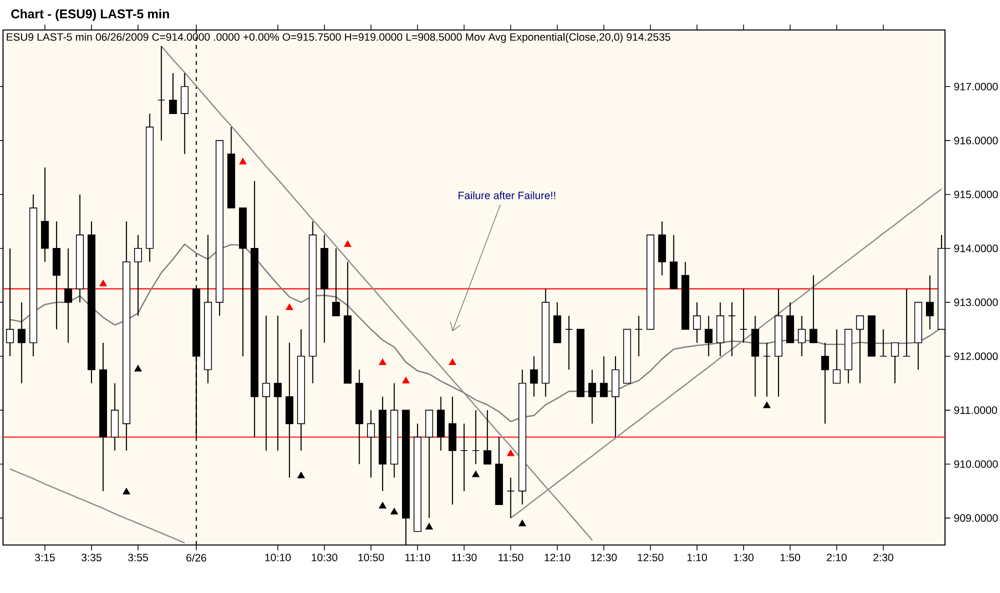 This screenshot has width=1000, height=593. What do you see at coordinates (511, 558) in the screenshot?
I see `x-tick-label: 11:50` at bounding box center [511, 558].